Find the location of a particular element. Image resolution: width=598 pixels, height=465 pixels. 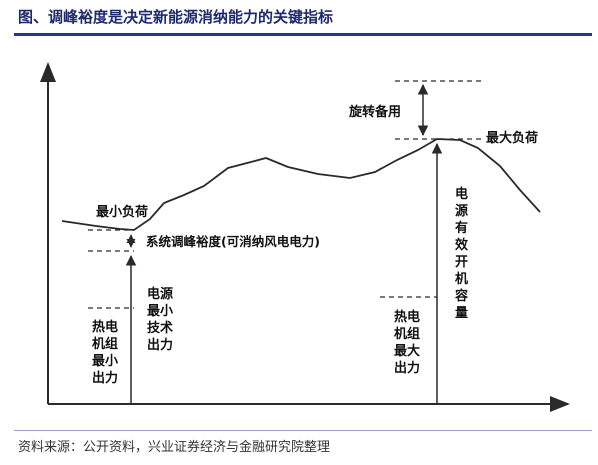

source-min-output-line: 技术 is located at coordinates (160, 328).